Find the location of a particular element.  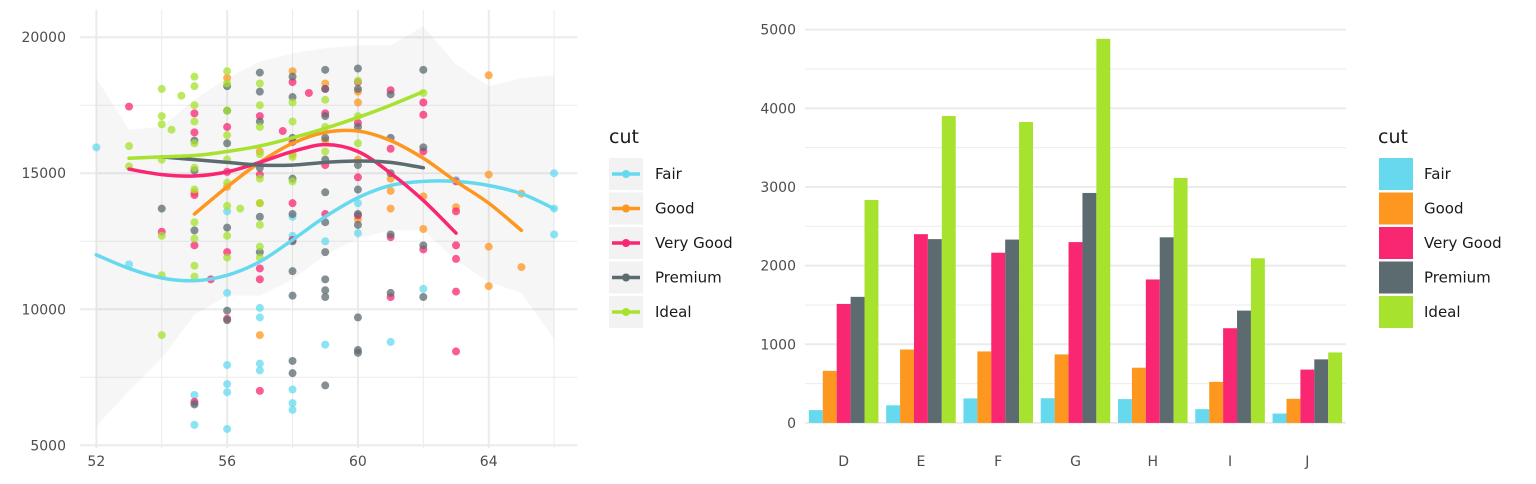

x-tick-label: 52 is located at coordinates (96, 462).